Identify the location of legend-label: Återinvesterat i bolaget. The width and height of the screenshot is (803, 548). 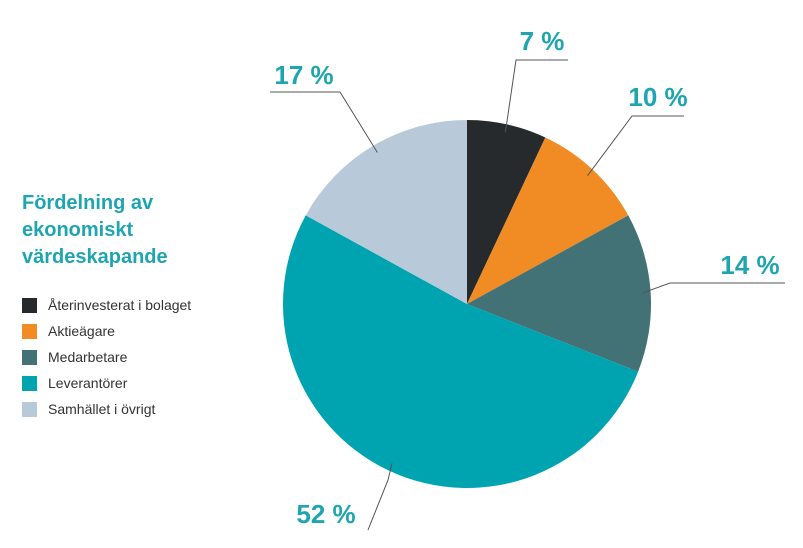
(120, 305).